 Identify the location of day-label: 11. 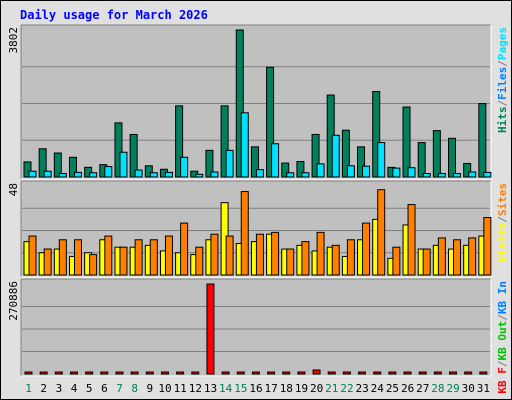
(180, 388).